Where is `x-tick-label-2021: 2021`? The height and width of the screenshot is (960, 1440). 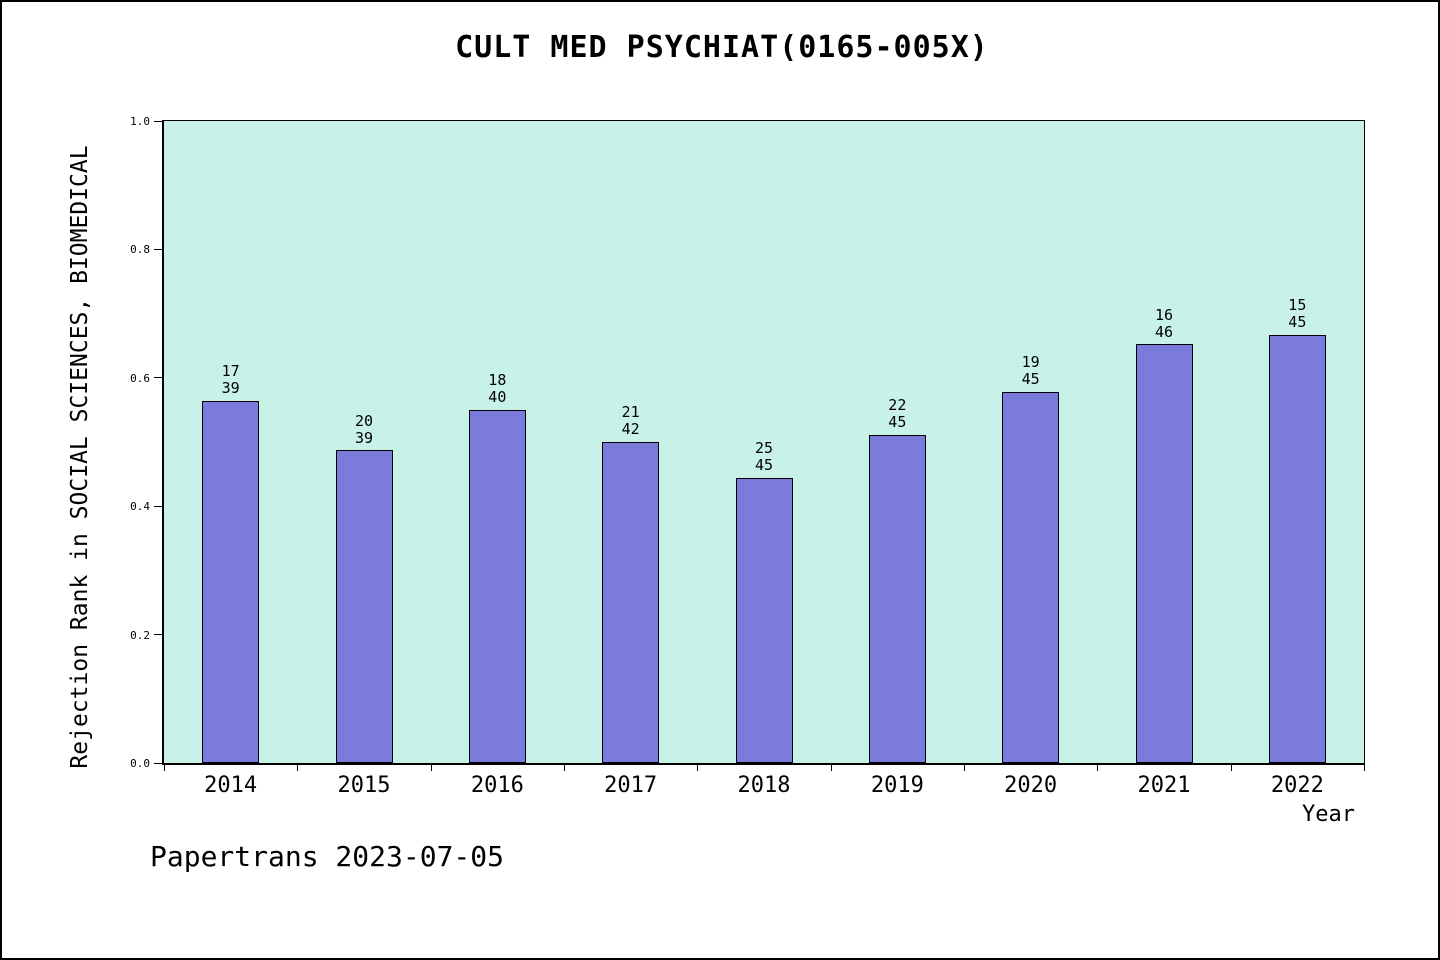 x-tick-label-2021: 2021 is located at coordinates (1164, 785).